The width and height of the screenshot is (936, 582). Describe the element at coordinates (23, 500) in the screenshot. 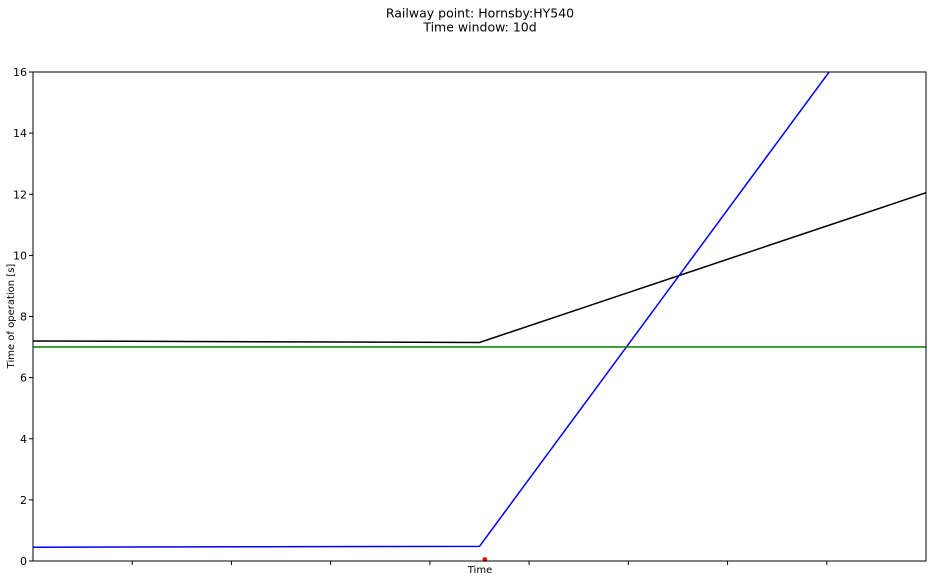

I see `y-tick-label-2: 2` at that location.